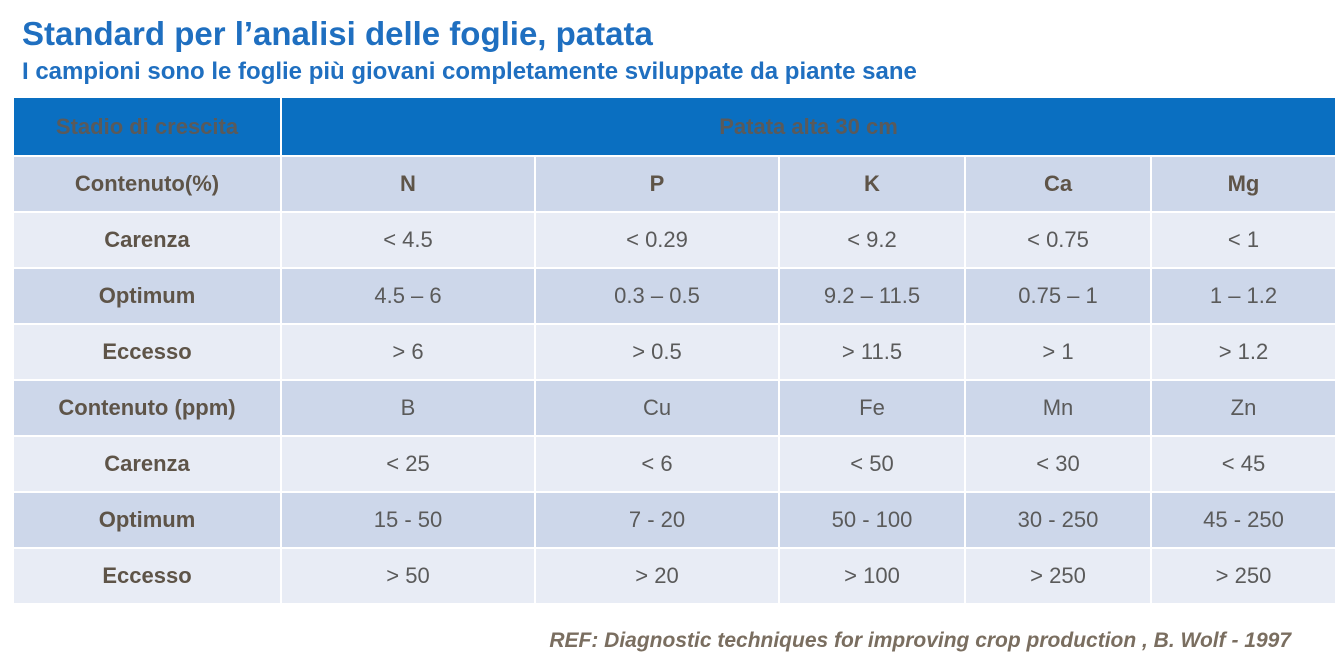  Describe the element at coordinates (408, 464) in the screenshot. I see `table-cell: < 25` at that location.